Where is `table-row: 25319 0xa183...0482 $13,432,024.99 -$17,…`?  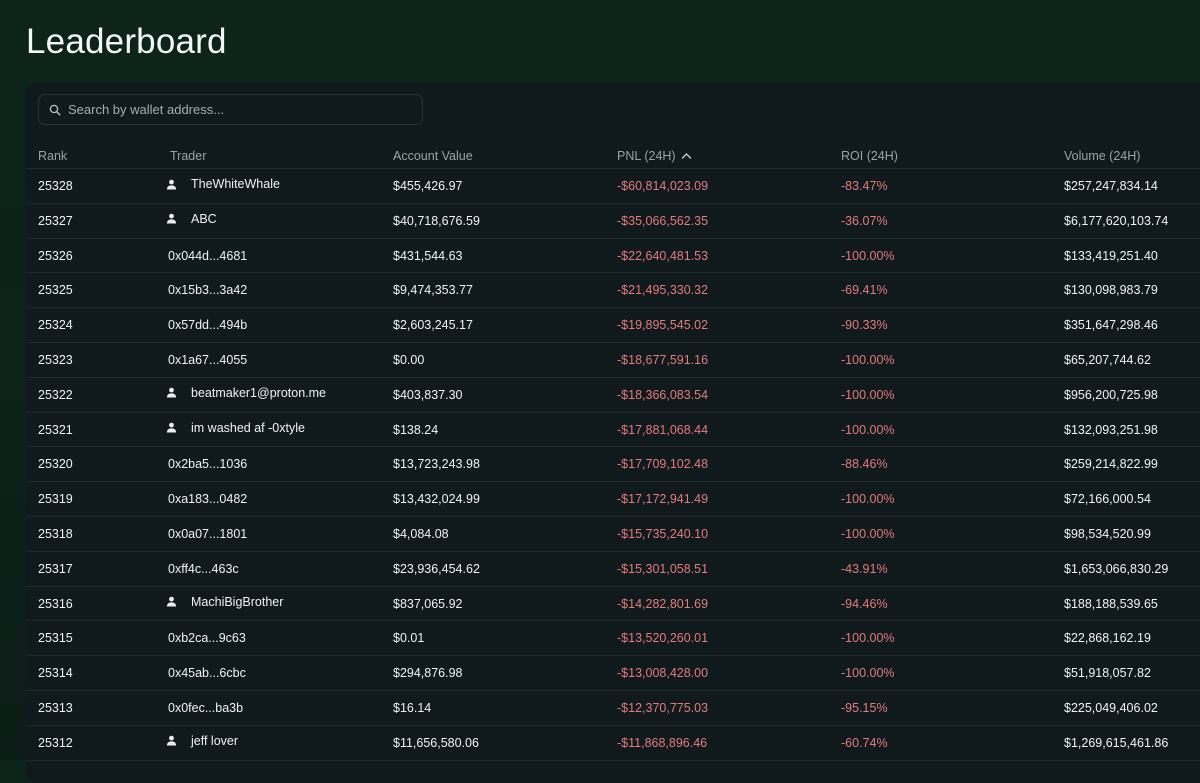
table-row: 25319 0xa183...0482 $13,432,024.99 -$17,… is located at coordinates (613, 499).